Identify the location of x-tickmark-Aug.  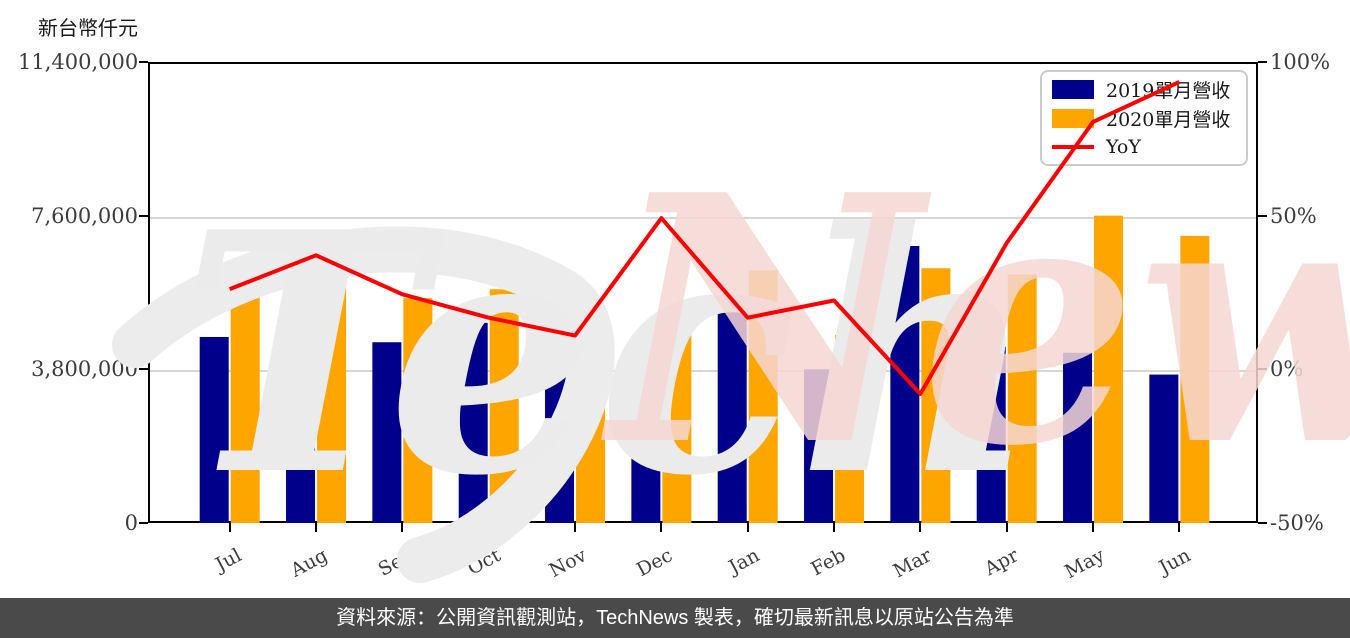
(316, 527).